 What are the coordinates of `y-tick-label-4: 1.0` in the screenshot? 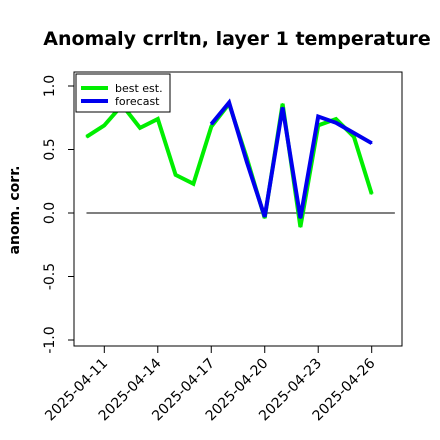 It's located at (50, 86).